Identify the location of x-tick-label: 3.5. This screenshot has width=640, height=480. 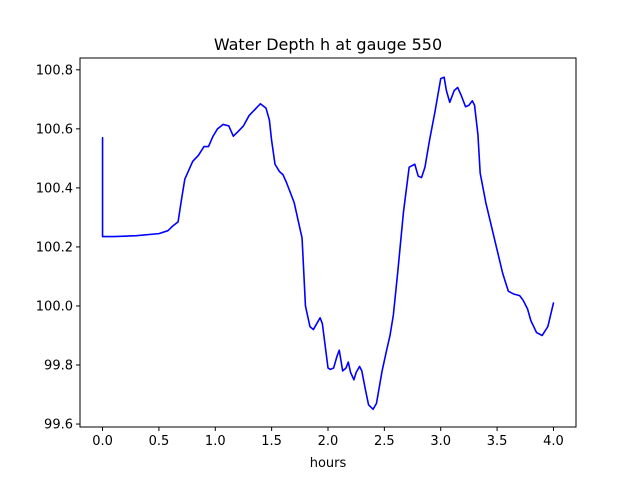
(497, 441).